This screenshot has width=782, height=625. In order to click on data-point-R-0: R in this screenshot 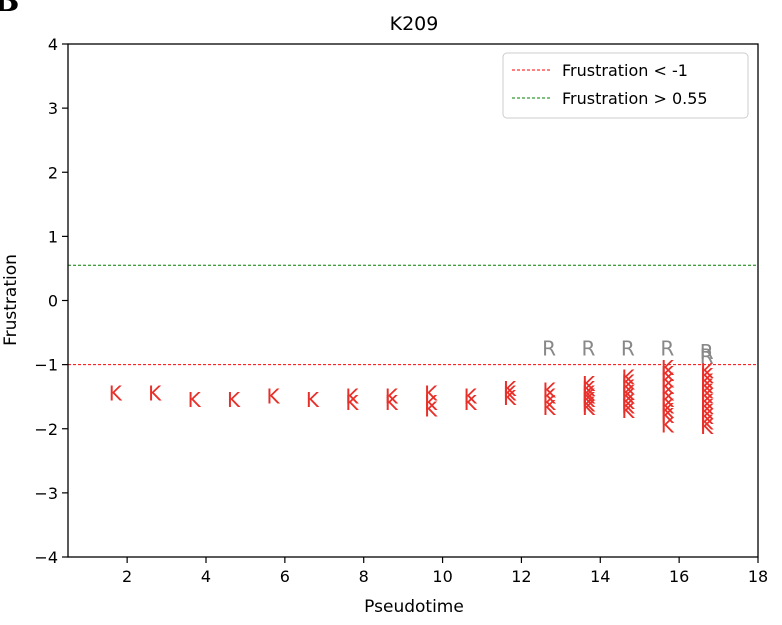, I will do `click(549, 349)`.